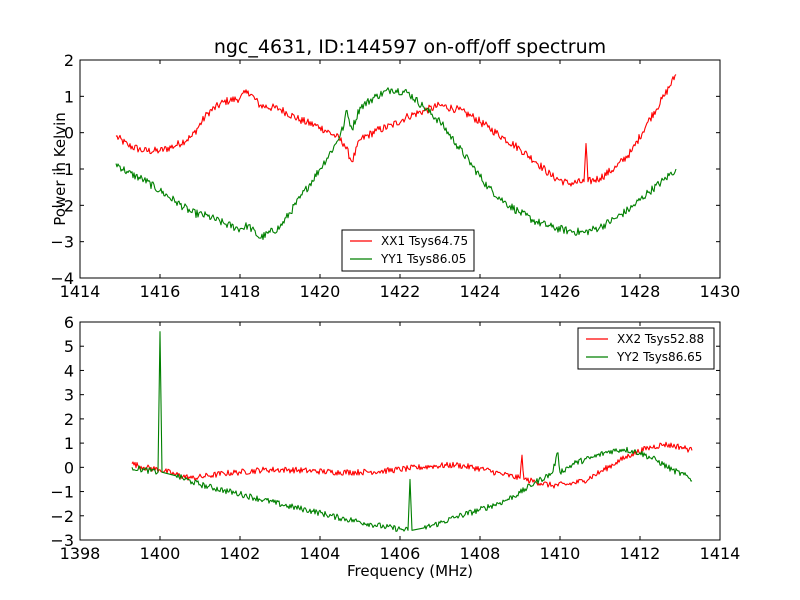 This screenshot has width=800, height=600. I want to click on top-y-tick-label: 1, so click(69, 96).